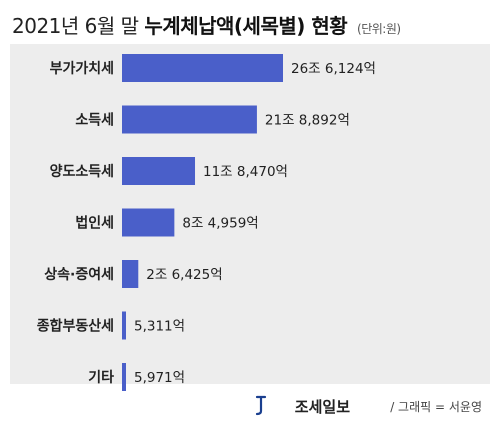  Describe the element at coordinates (94, 121) in the screenshot. I see `category-label: 소득세` at that location.